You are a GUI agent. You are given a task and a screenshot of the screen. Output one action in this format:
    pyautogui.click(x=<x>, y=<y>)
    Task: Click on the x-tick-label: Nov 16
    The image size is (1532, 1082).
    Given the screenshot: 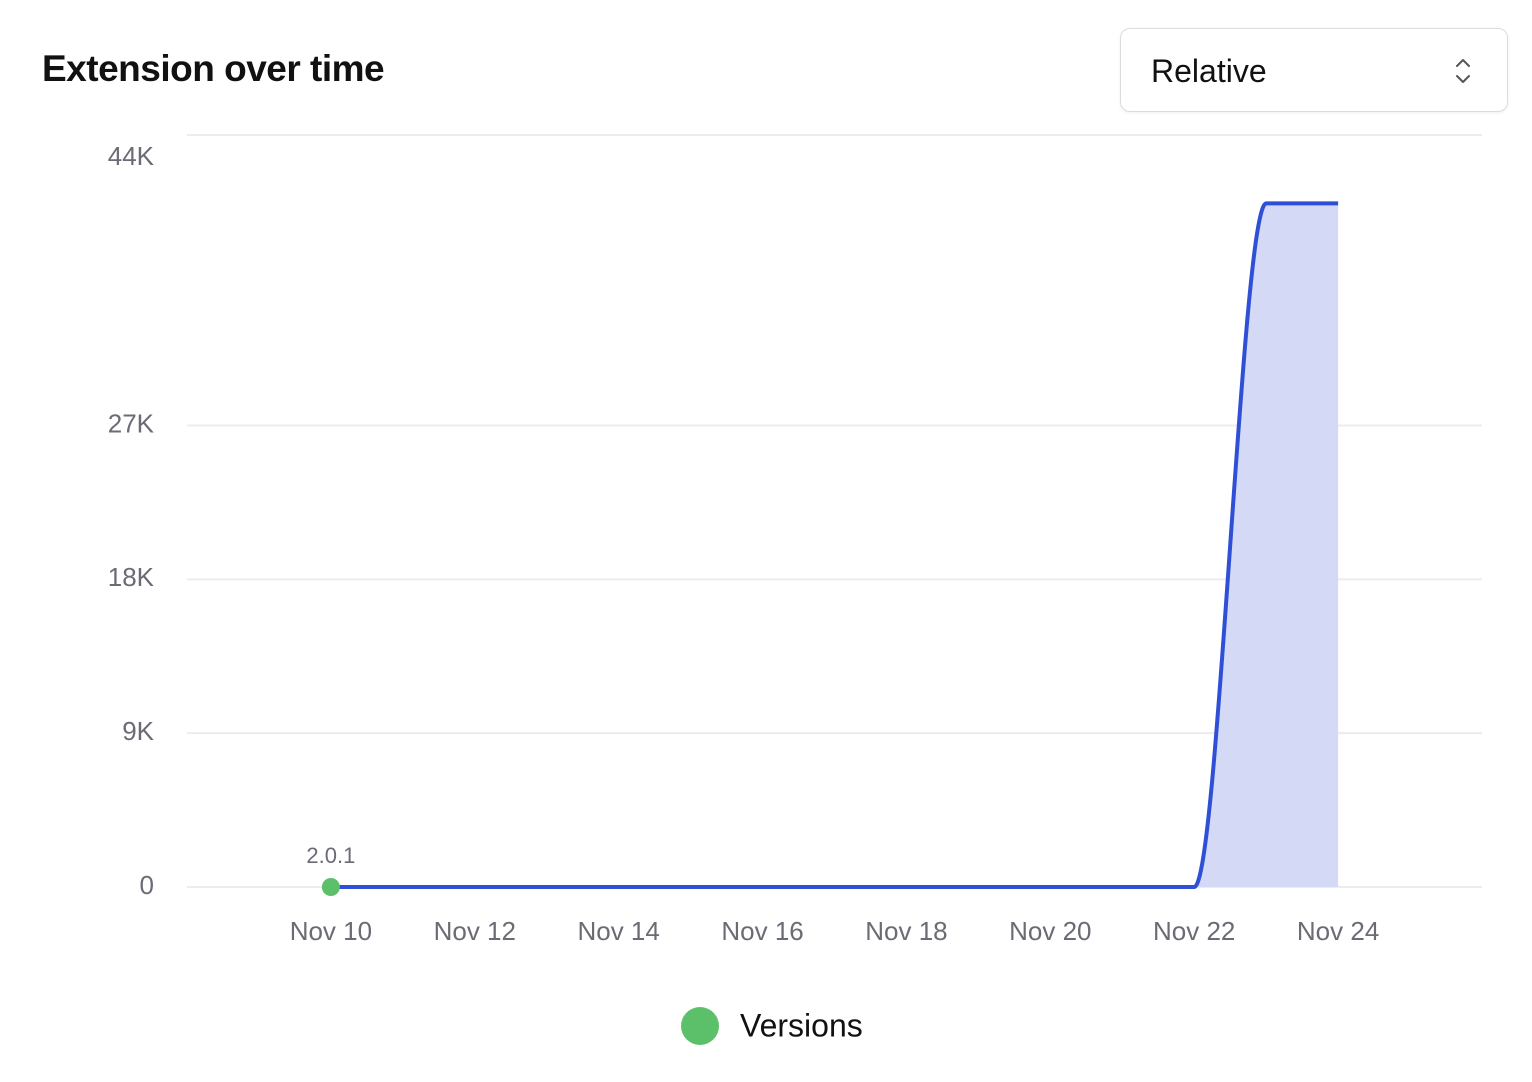 What is the action you would take?
    pyautogui.click(x=762, y=931)
    